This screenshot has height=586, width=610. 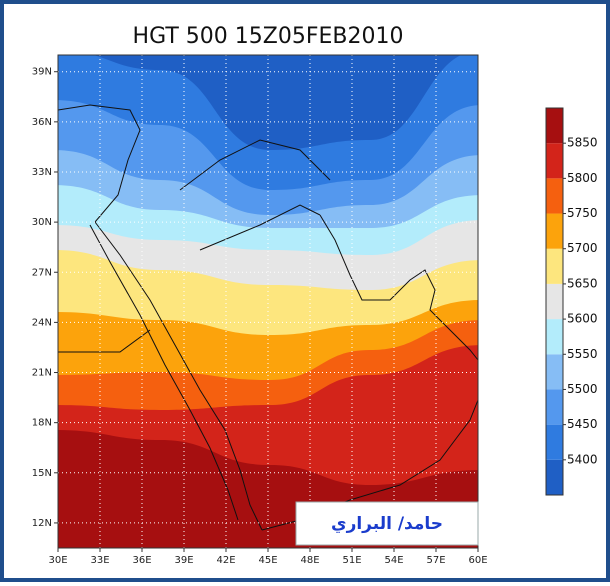 What do you see at coordinates (582, 354) in the screenshot?
I see `colorbar-label: 5550` at bounding box center [582, 354].